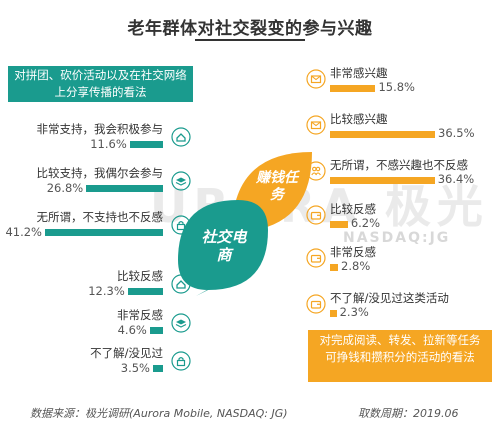  Describe the element at coordinates (23, 232) in the screenshot. I see `left-percent-label: 41.2%` at that location.